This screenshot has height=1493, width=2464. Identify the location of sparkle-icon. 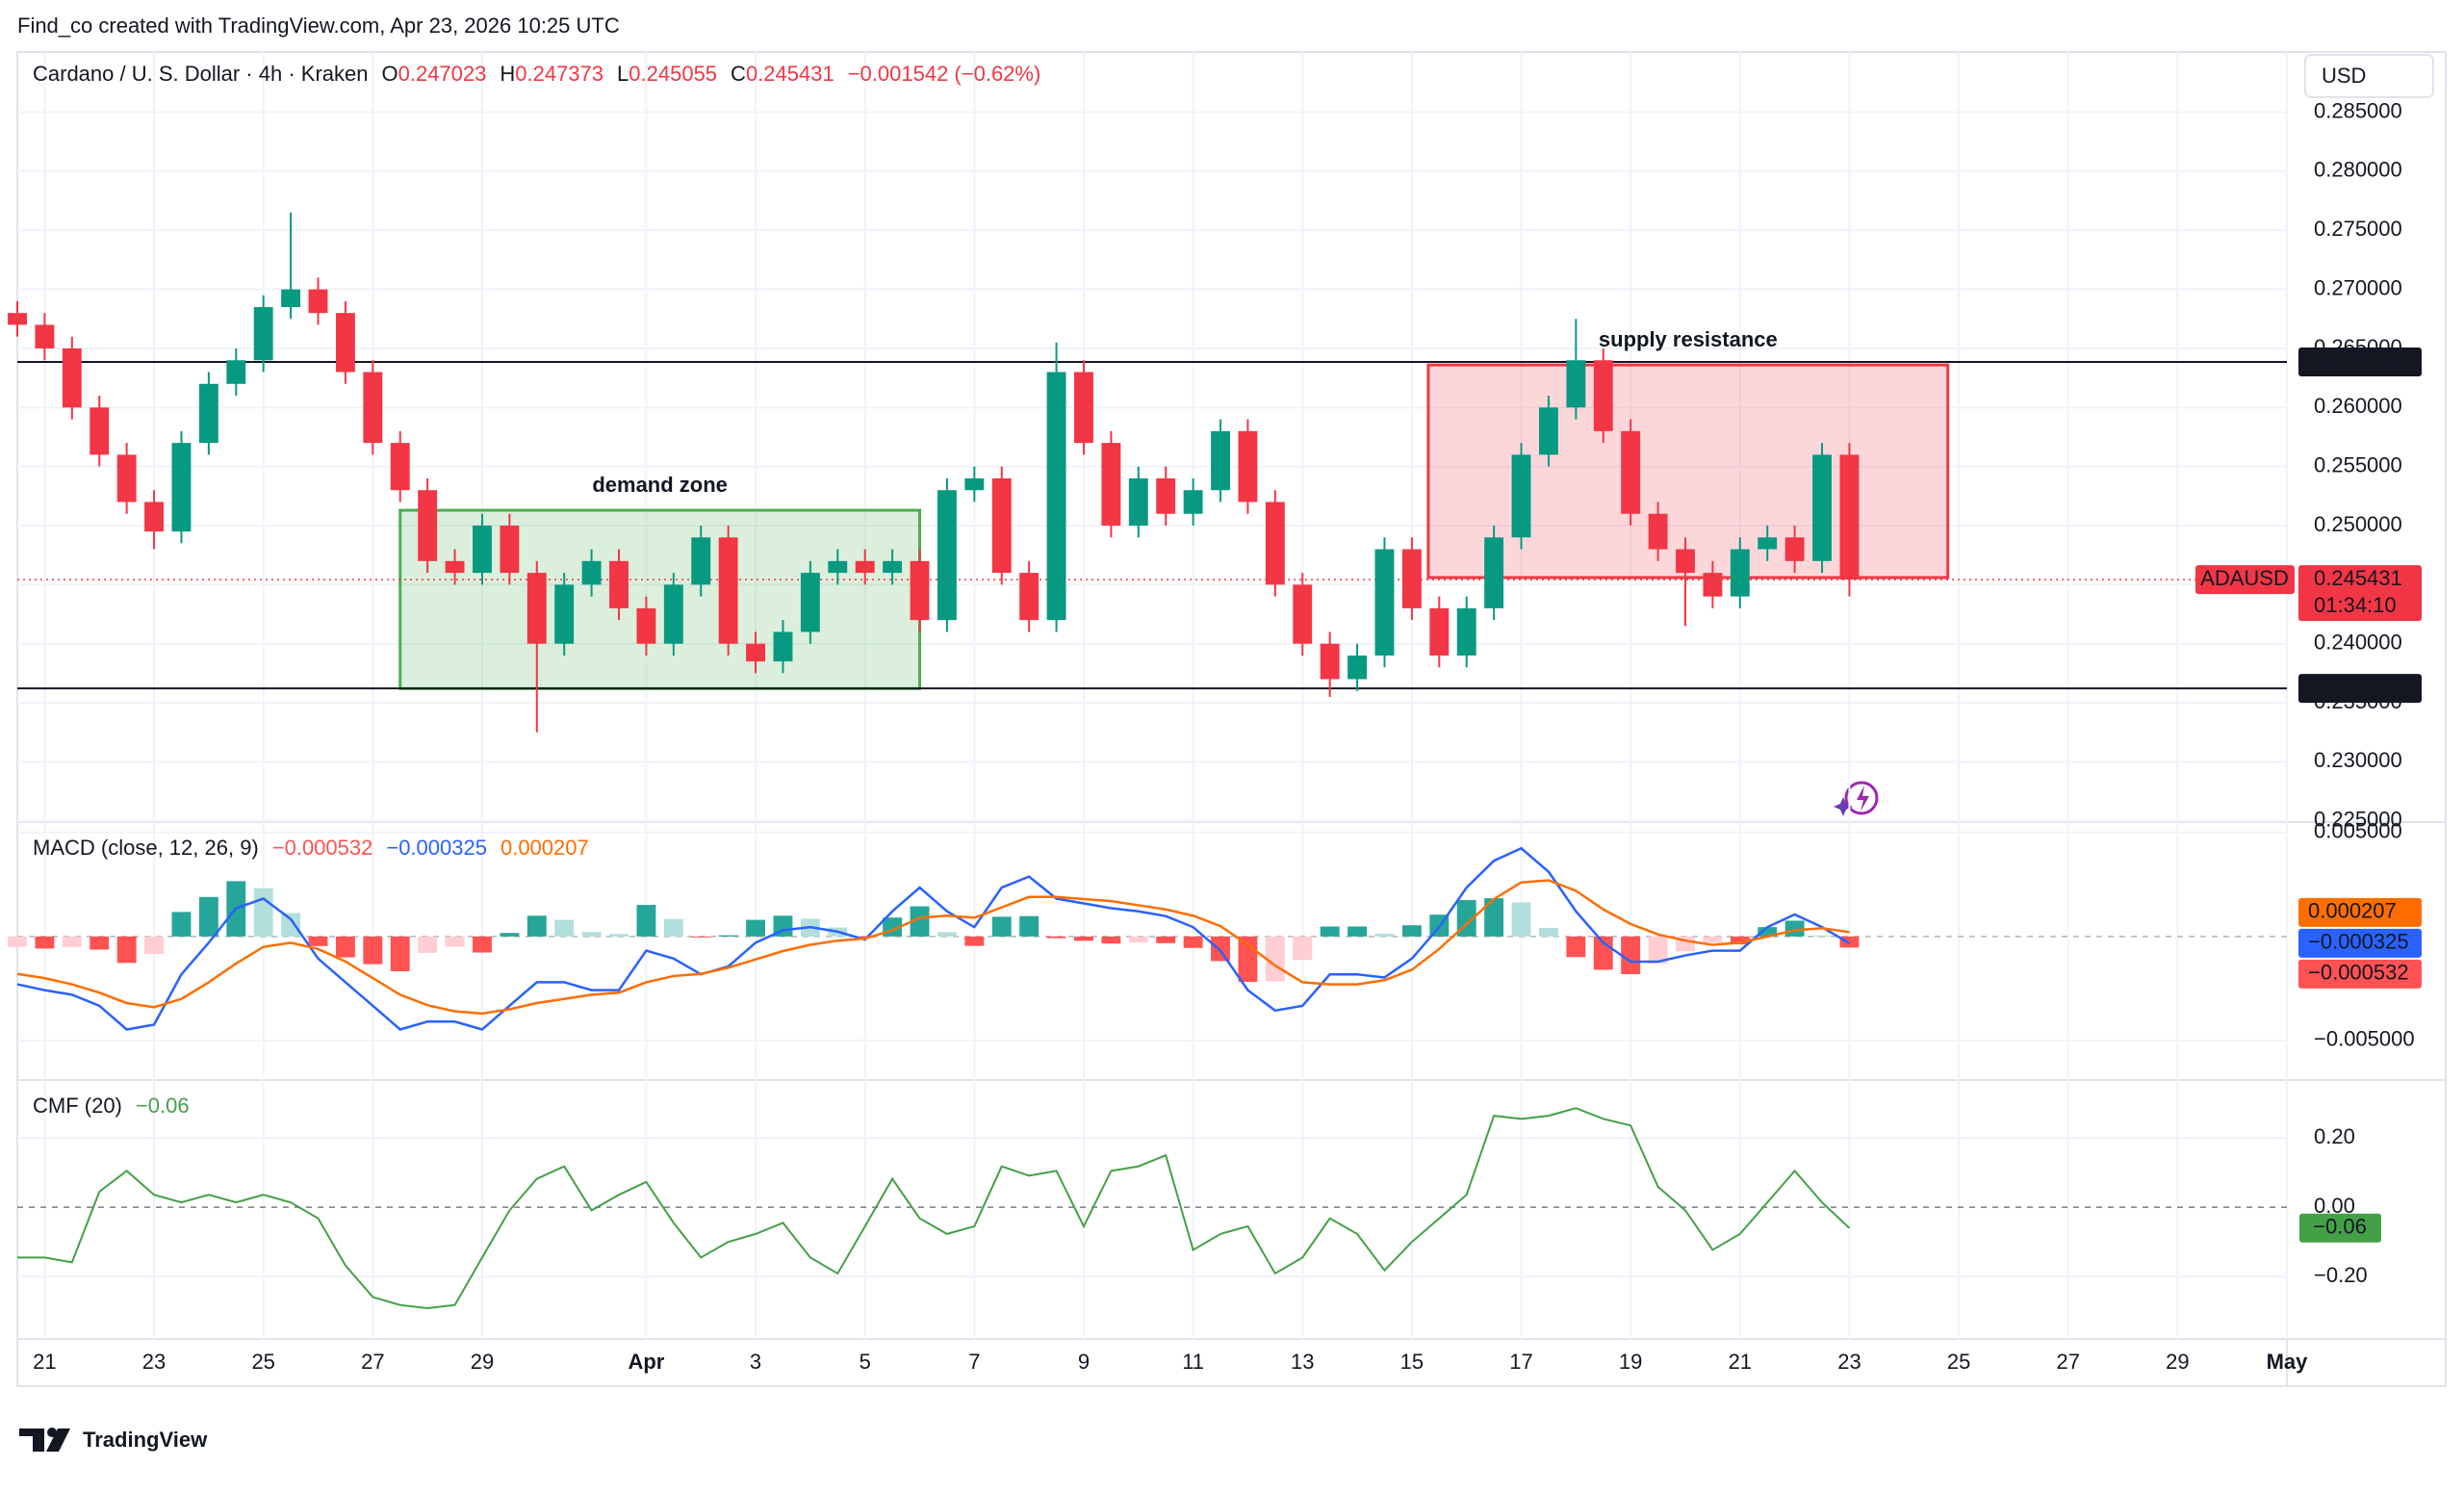
(1856, 798).